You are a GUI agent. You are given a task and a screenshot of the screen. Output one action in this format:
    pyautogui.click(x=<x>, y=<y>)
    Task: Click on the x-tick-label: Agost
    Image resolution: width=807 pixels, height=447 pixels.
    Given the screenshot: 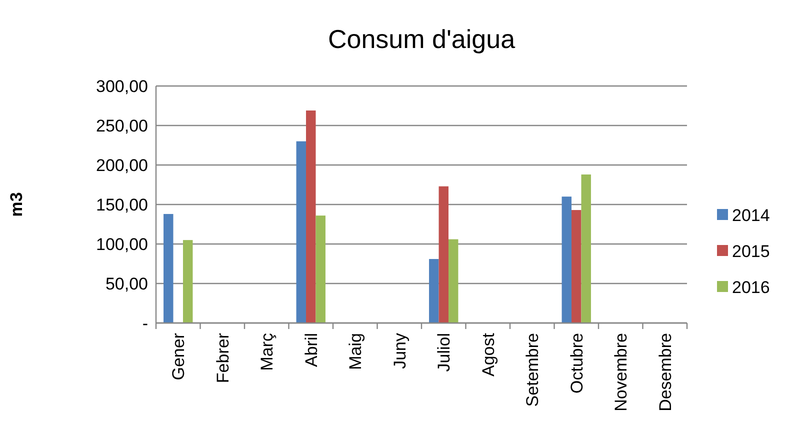 What is the action you would take?
    pyautogui.click(x=488, y=354)
    